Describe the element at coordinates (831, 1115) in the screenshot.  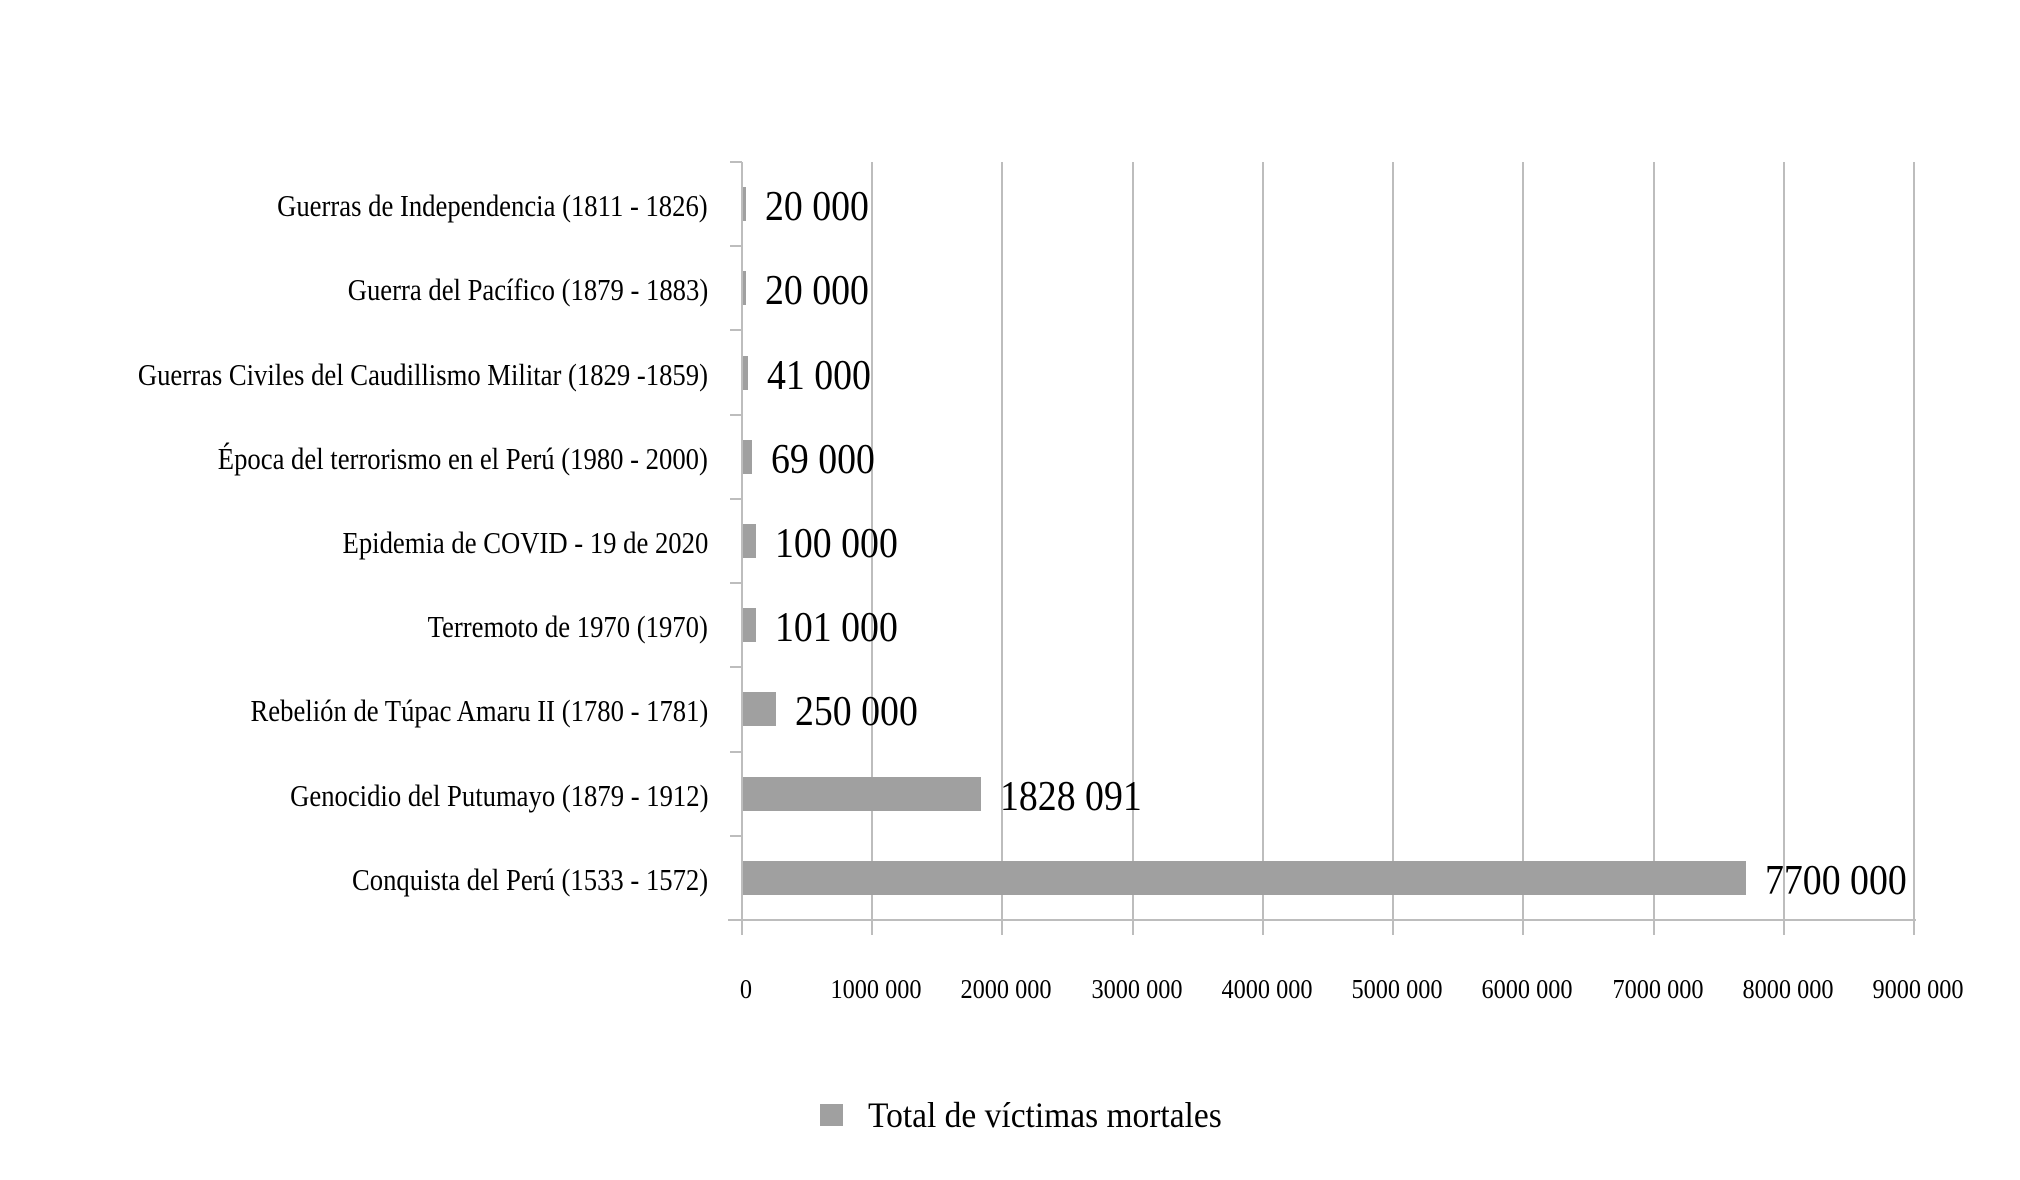
I see `legend-swatch-icon` at that location.